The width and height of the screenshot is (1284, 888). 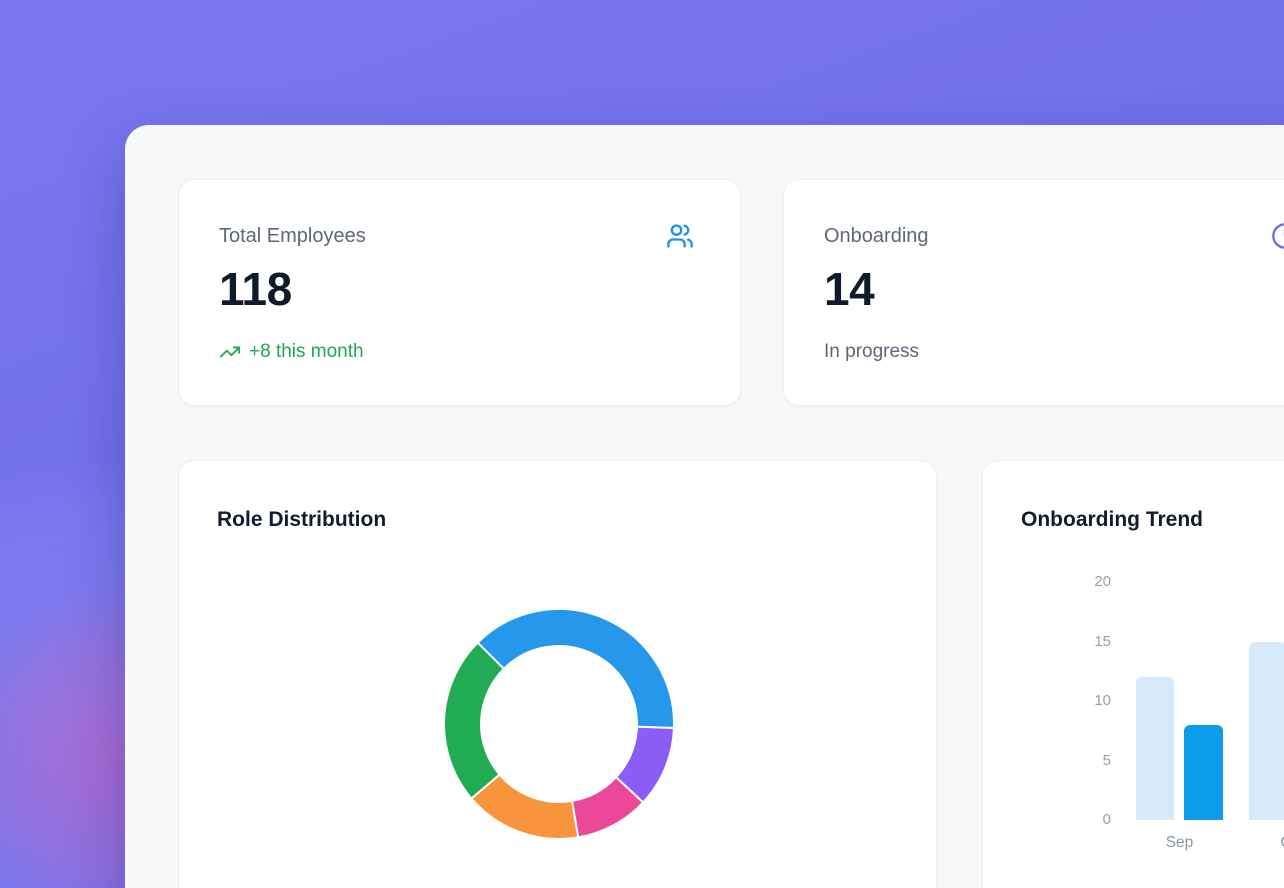 I want to click on onboarding-trend-bar-chart: 0 5 10 15 20 Sep Oct, so click(x=1133, y=674).